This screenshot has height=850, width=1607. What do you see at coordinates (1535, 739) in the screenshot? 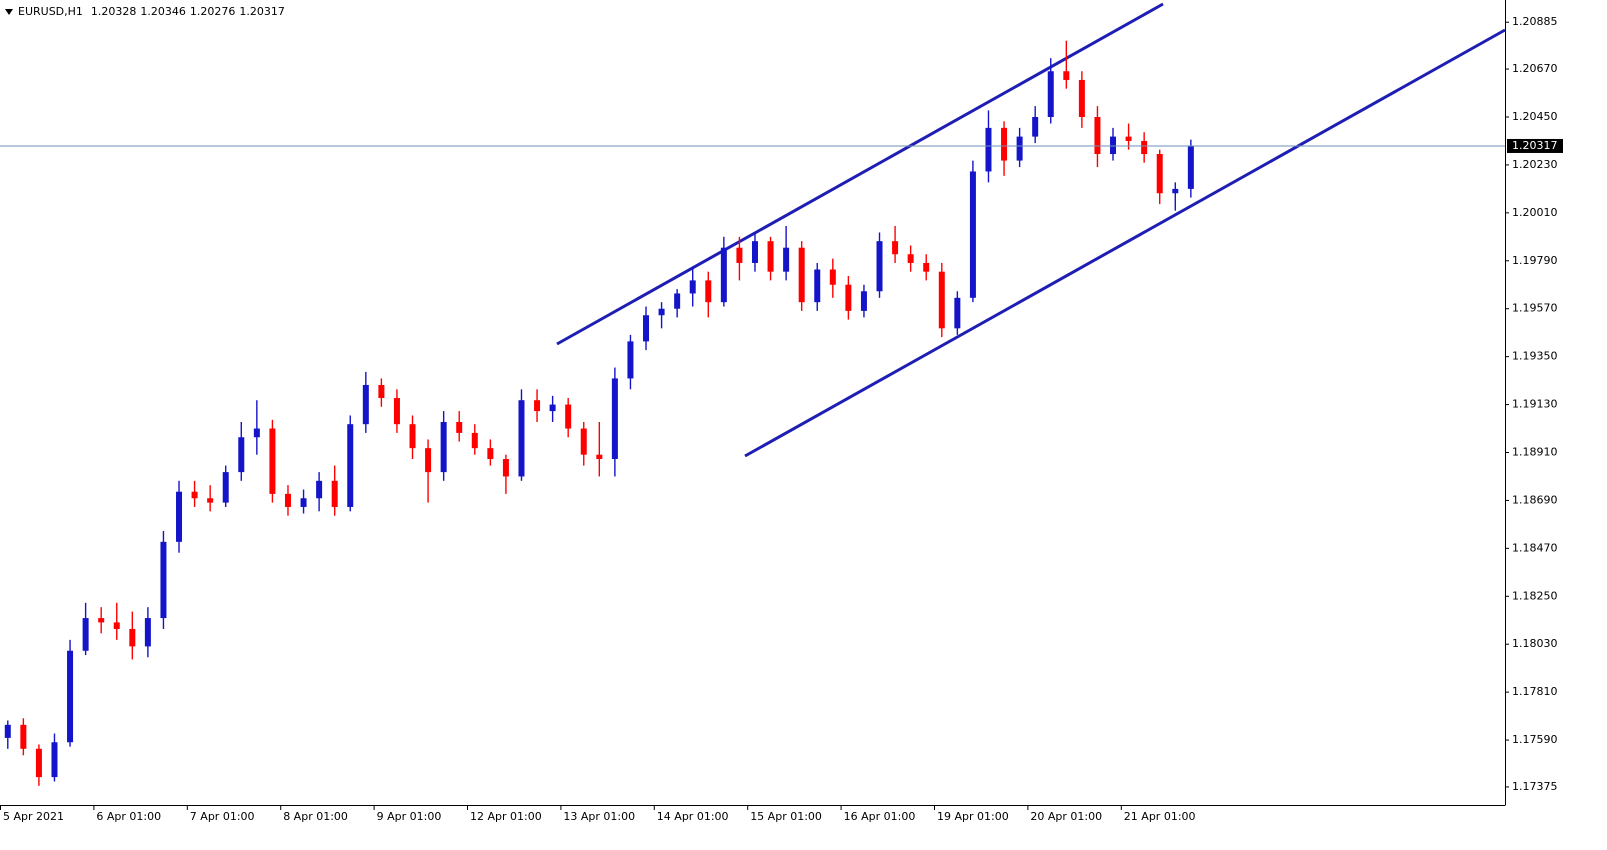
I see `y-tick-label: 1.17590` at bounding box center [1535, 739].